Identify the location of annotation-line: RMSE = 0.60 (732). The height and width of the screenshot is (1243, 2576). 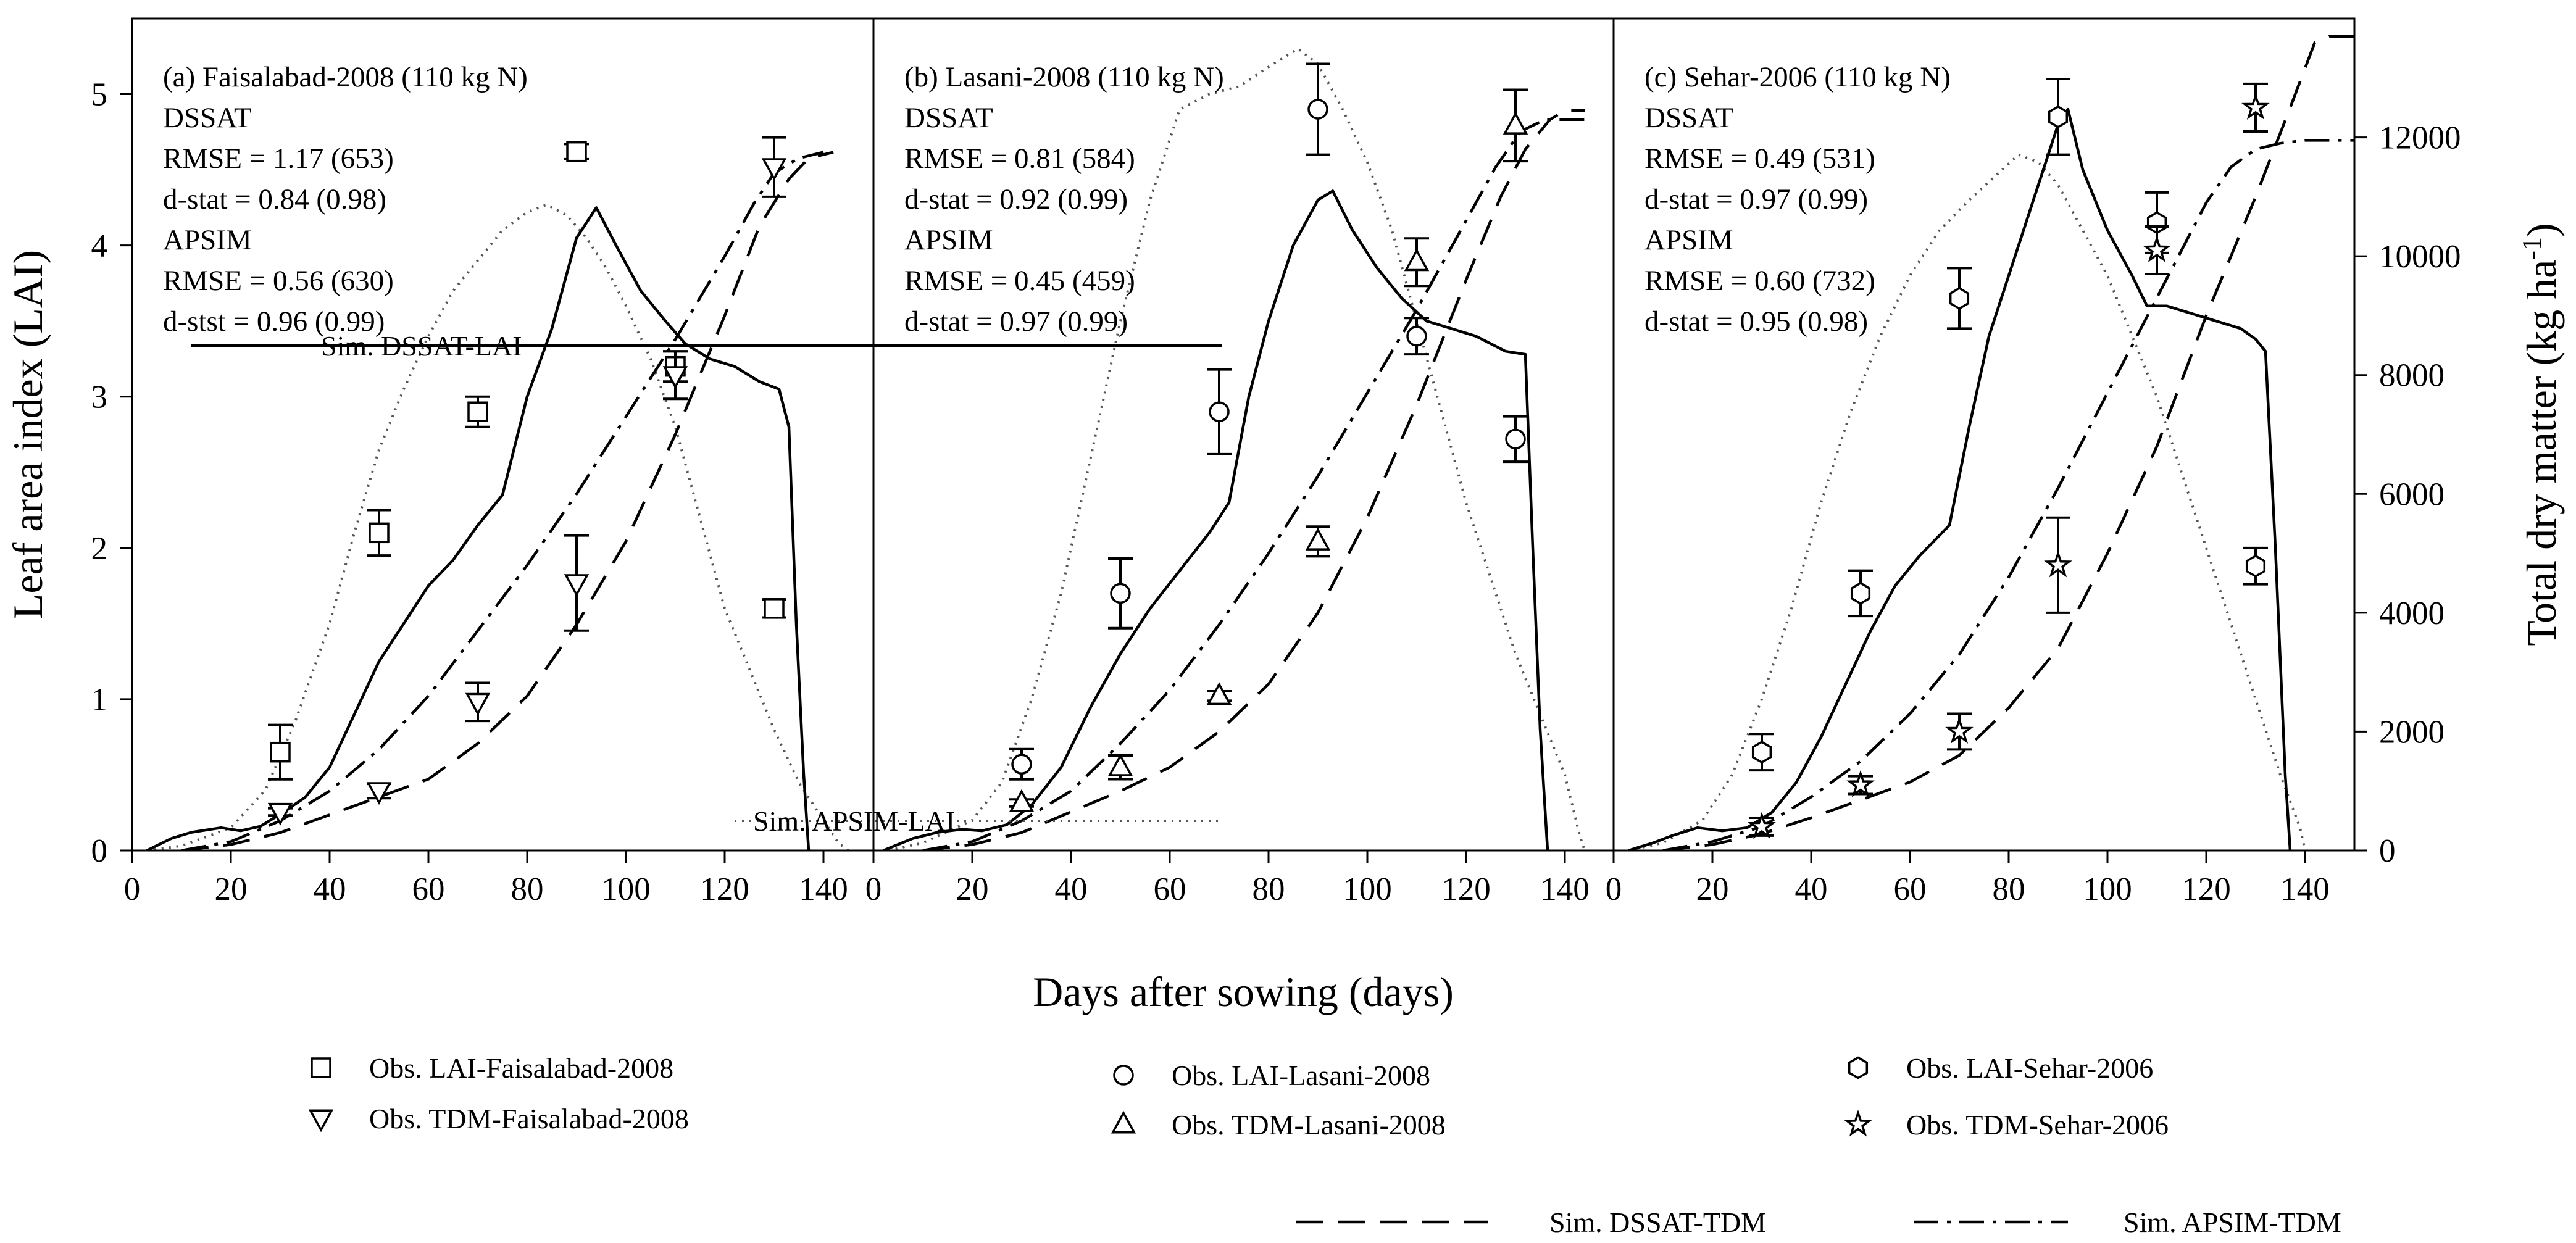
(1760, 281).